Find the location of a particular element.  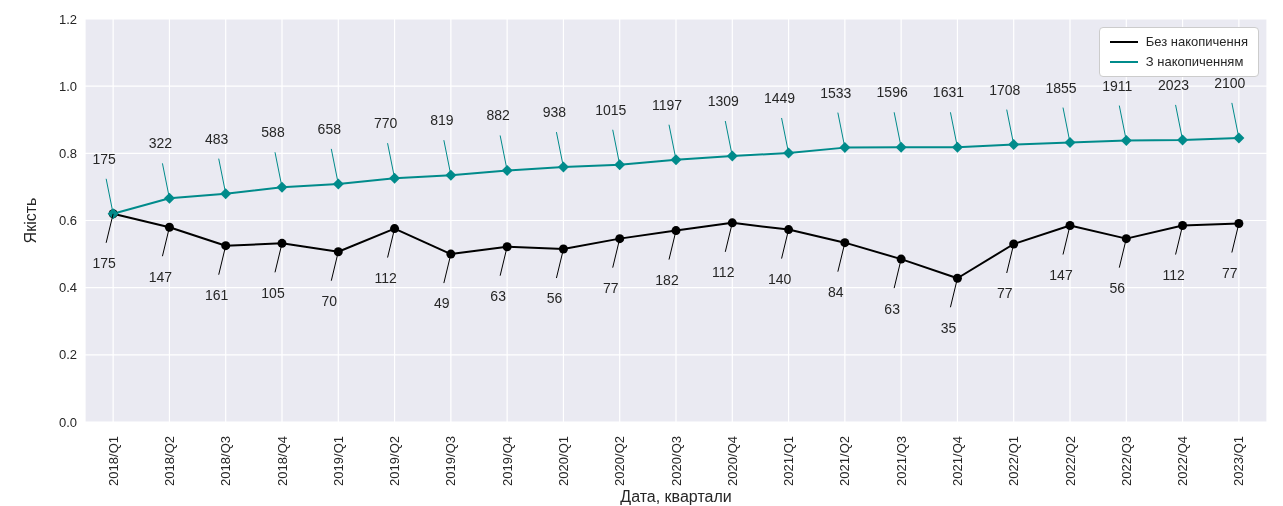

annotation: 1855 is located at coordinates (1061, 87).